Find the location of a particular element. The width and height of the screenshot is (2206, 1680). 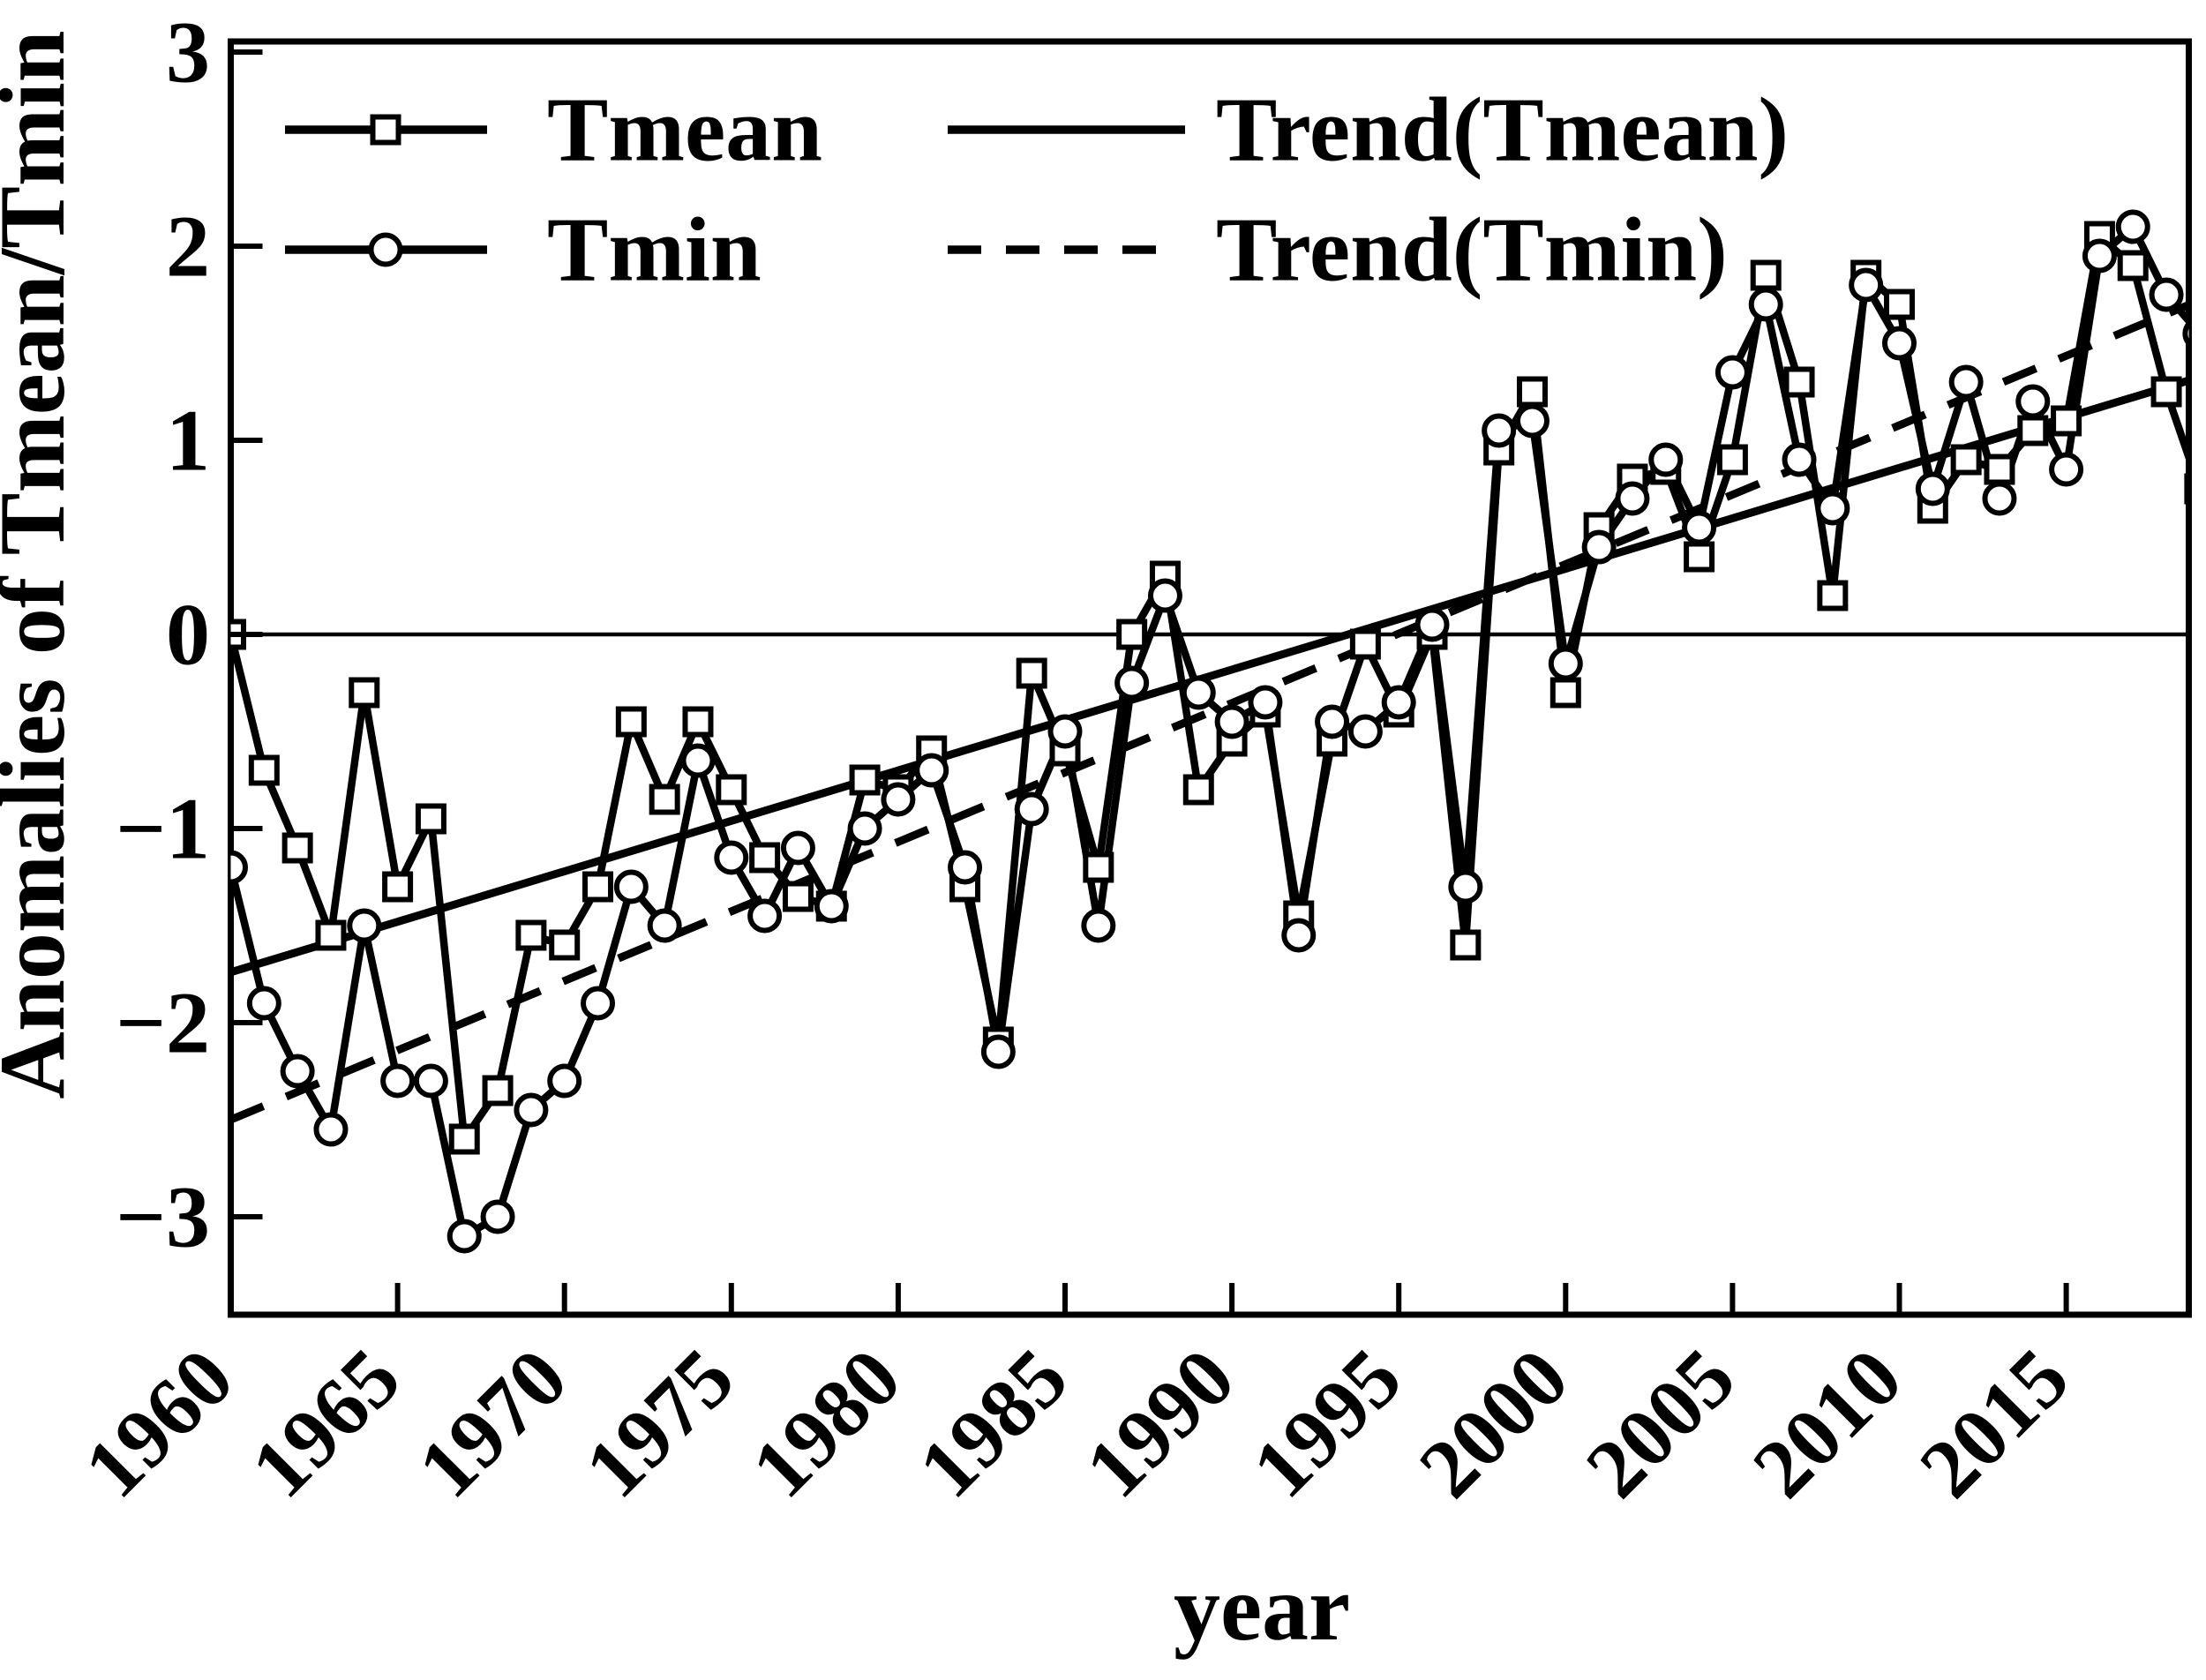

y-tick-label: −1 is located at coordinates (163, 829).